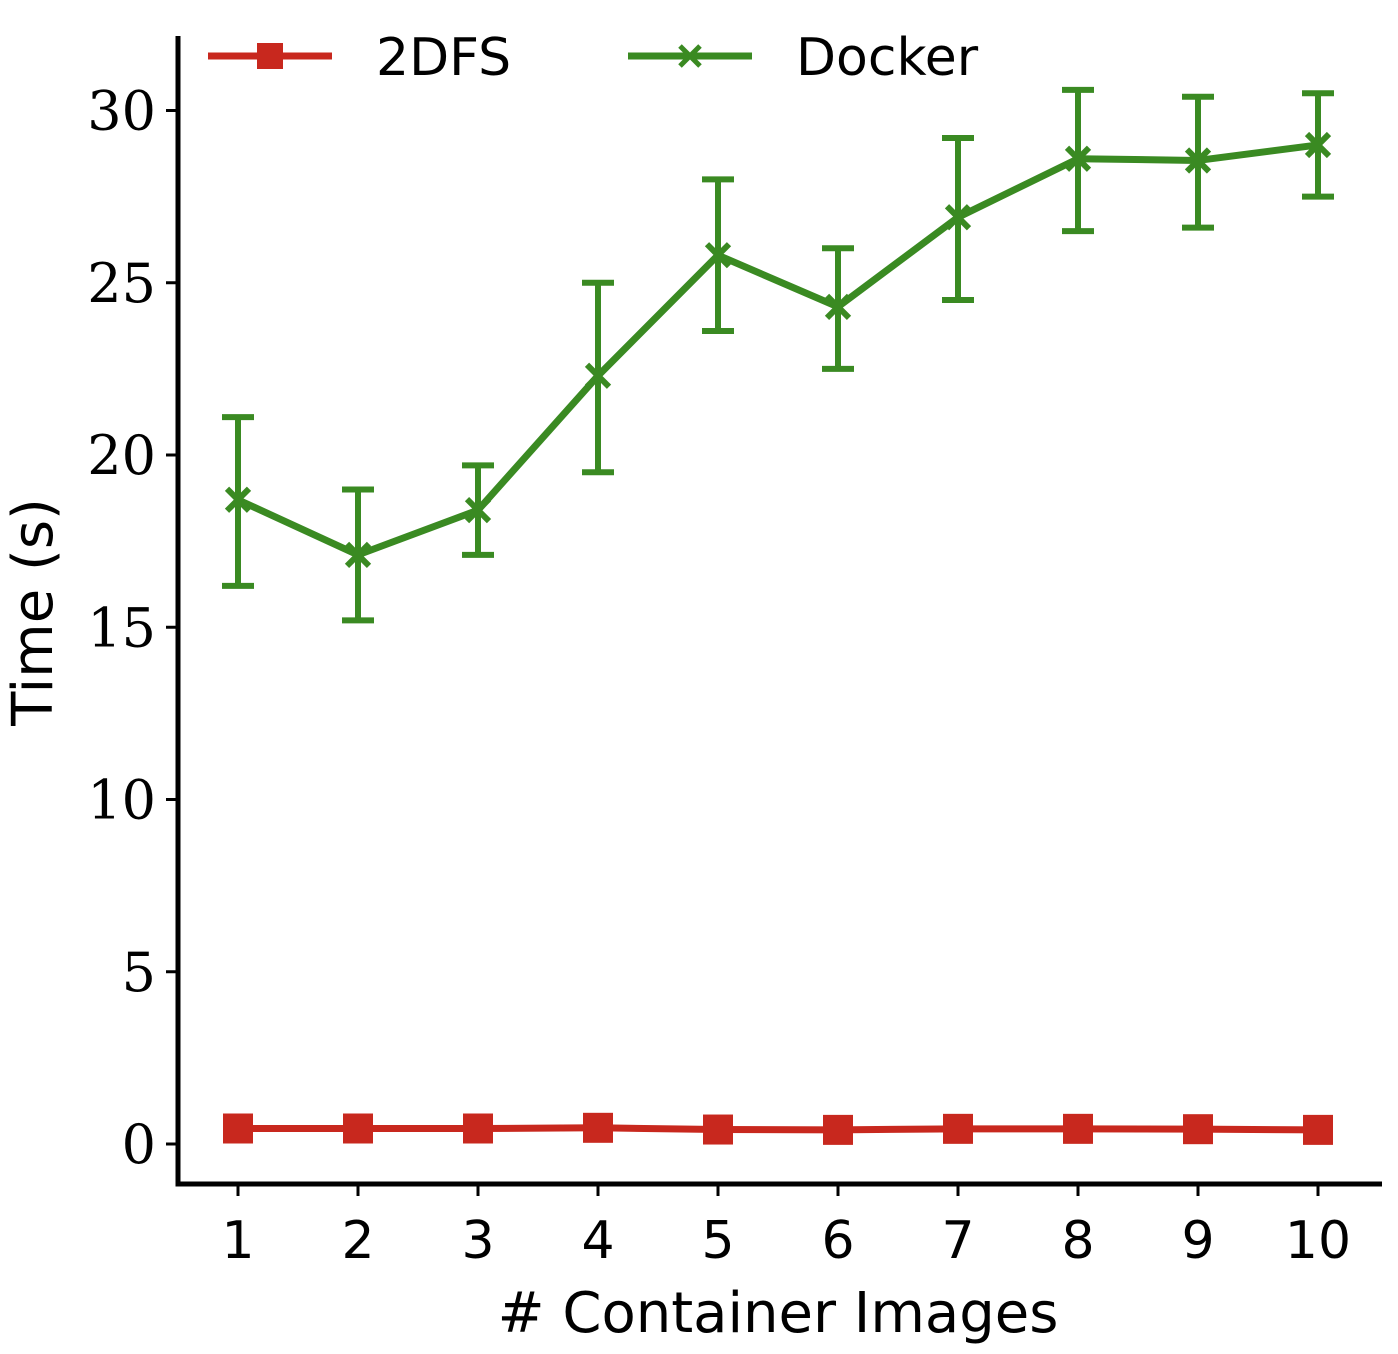 This screenshot has height=1354, width=1398. I want to click on x-ticks: 1 2 3 4 5 6 7 8 9 10, so click(786, 1227).